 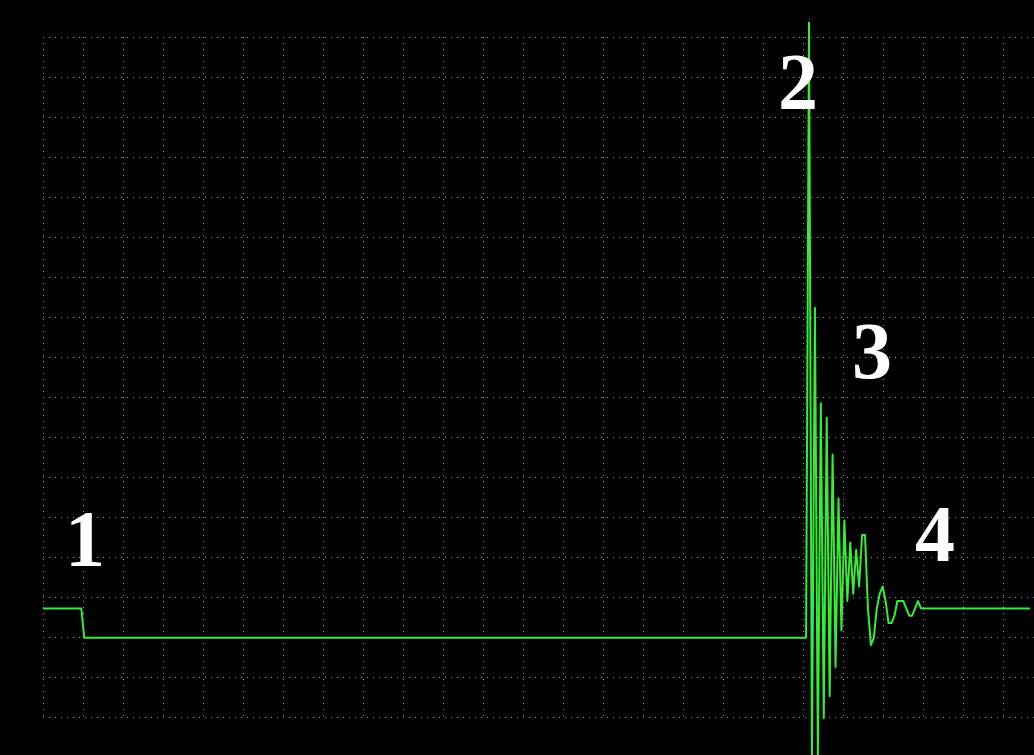 What do you see at coordinates (935, 533) in the screenshot?
I see `annotation: 4` at bounding box center [935, 533].